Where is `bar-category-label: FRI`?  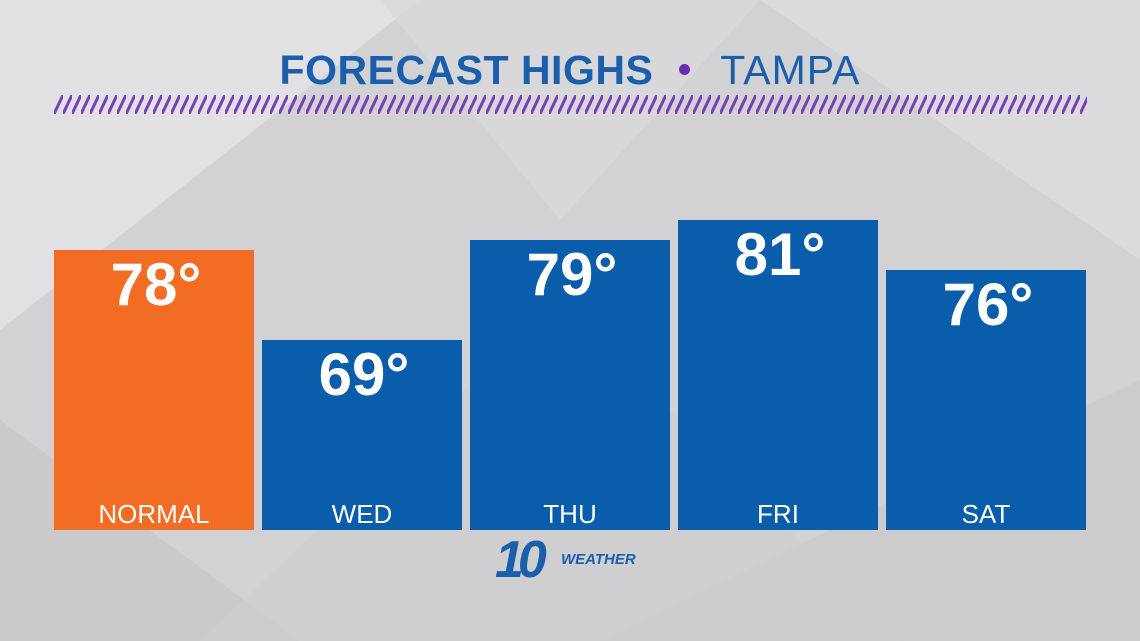
bar-category-label: FRI is located at coordinates (778, 514).